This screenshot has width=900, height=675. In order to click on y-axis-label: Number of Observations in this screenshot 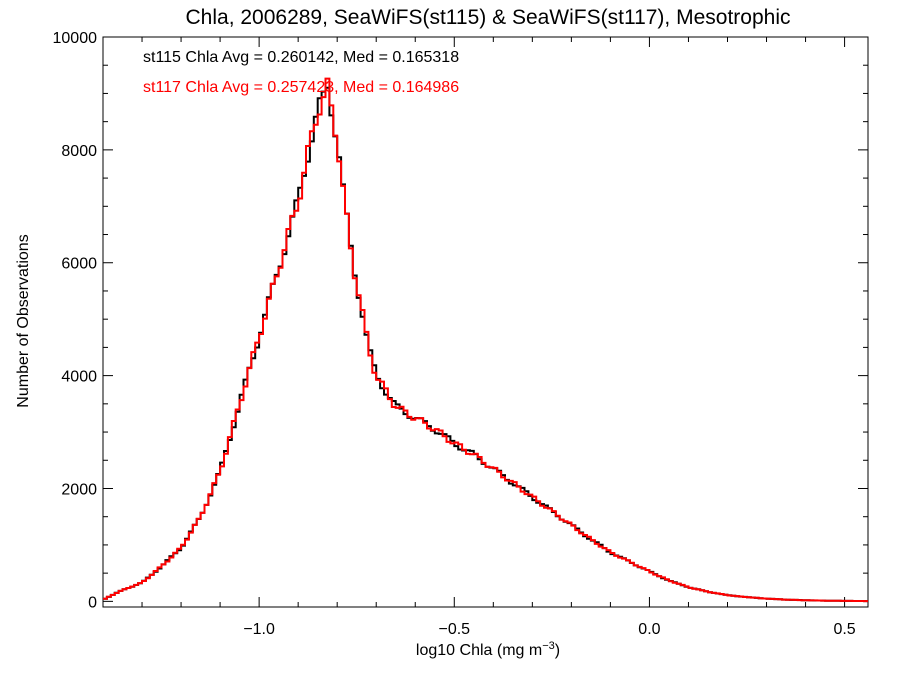, I will do `click(23, 320)`.